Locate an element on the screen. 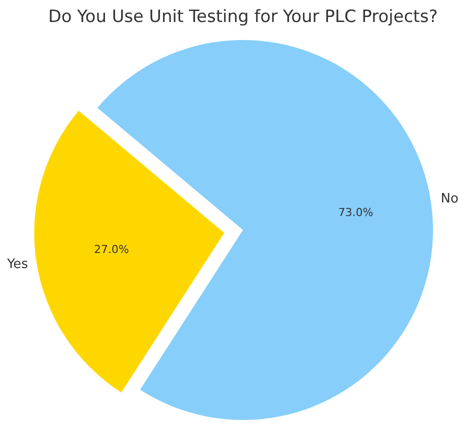  data-label: 73.0% is located at coordinates (356, 212).